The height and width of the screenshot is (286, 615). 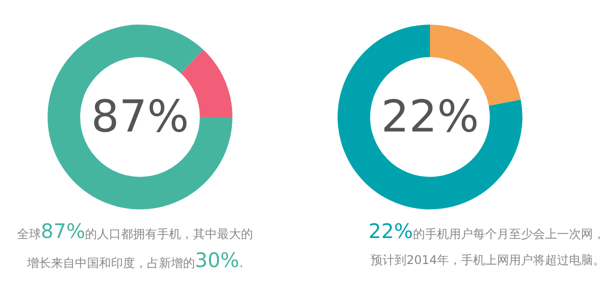 I want to click on text: 87%, so click(x=140, y=117).